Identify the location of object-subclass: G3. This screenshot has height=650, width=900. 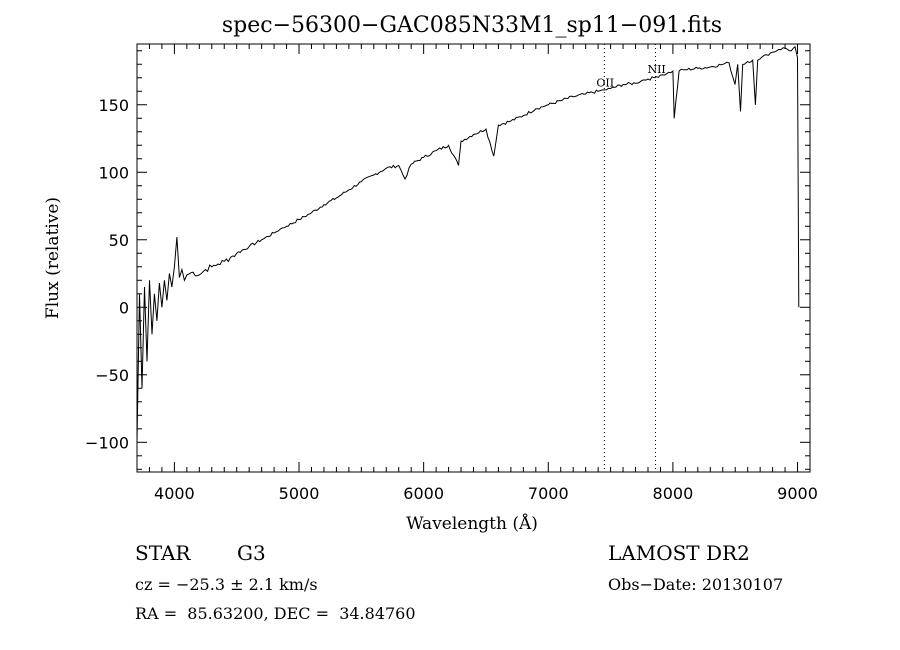
(251, 553).